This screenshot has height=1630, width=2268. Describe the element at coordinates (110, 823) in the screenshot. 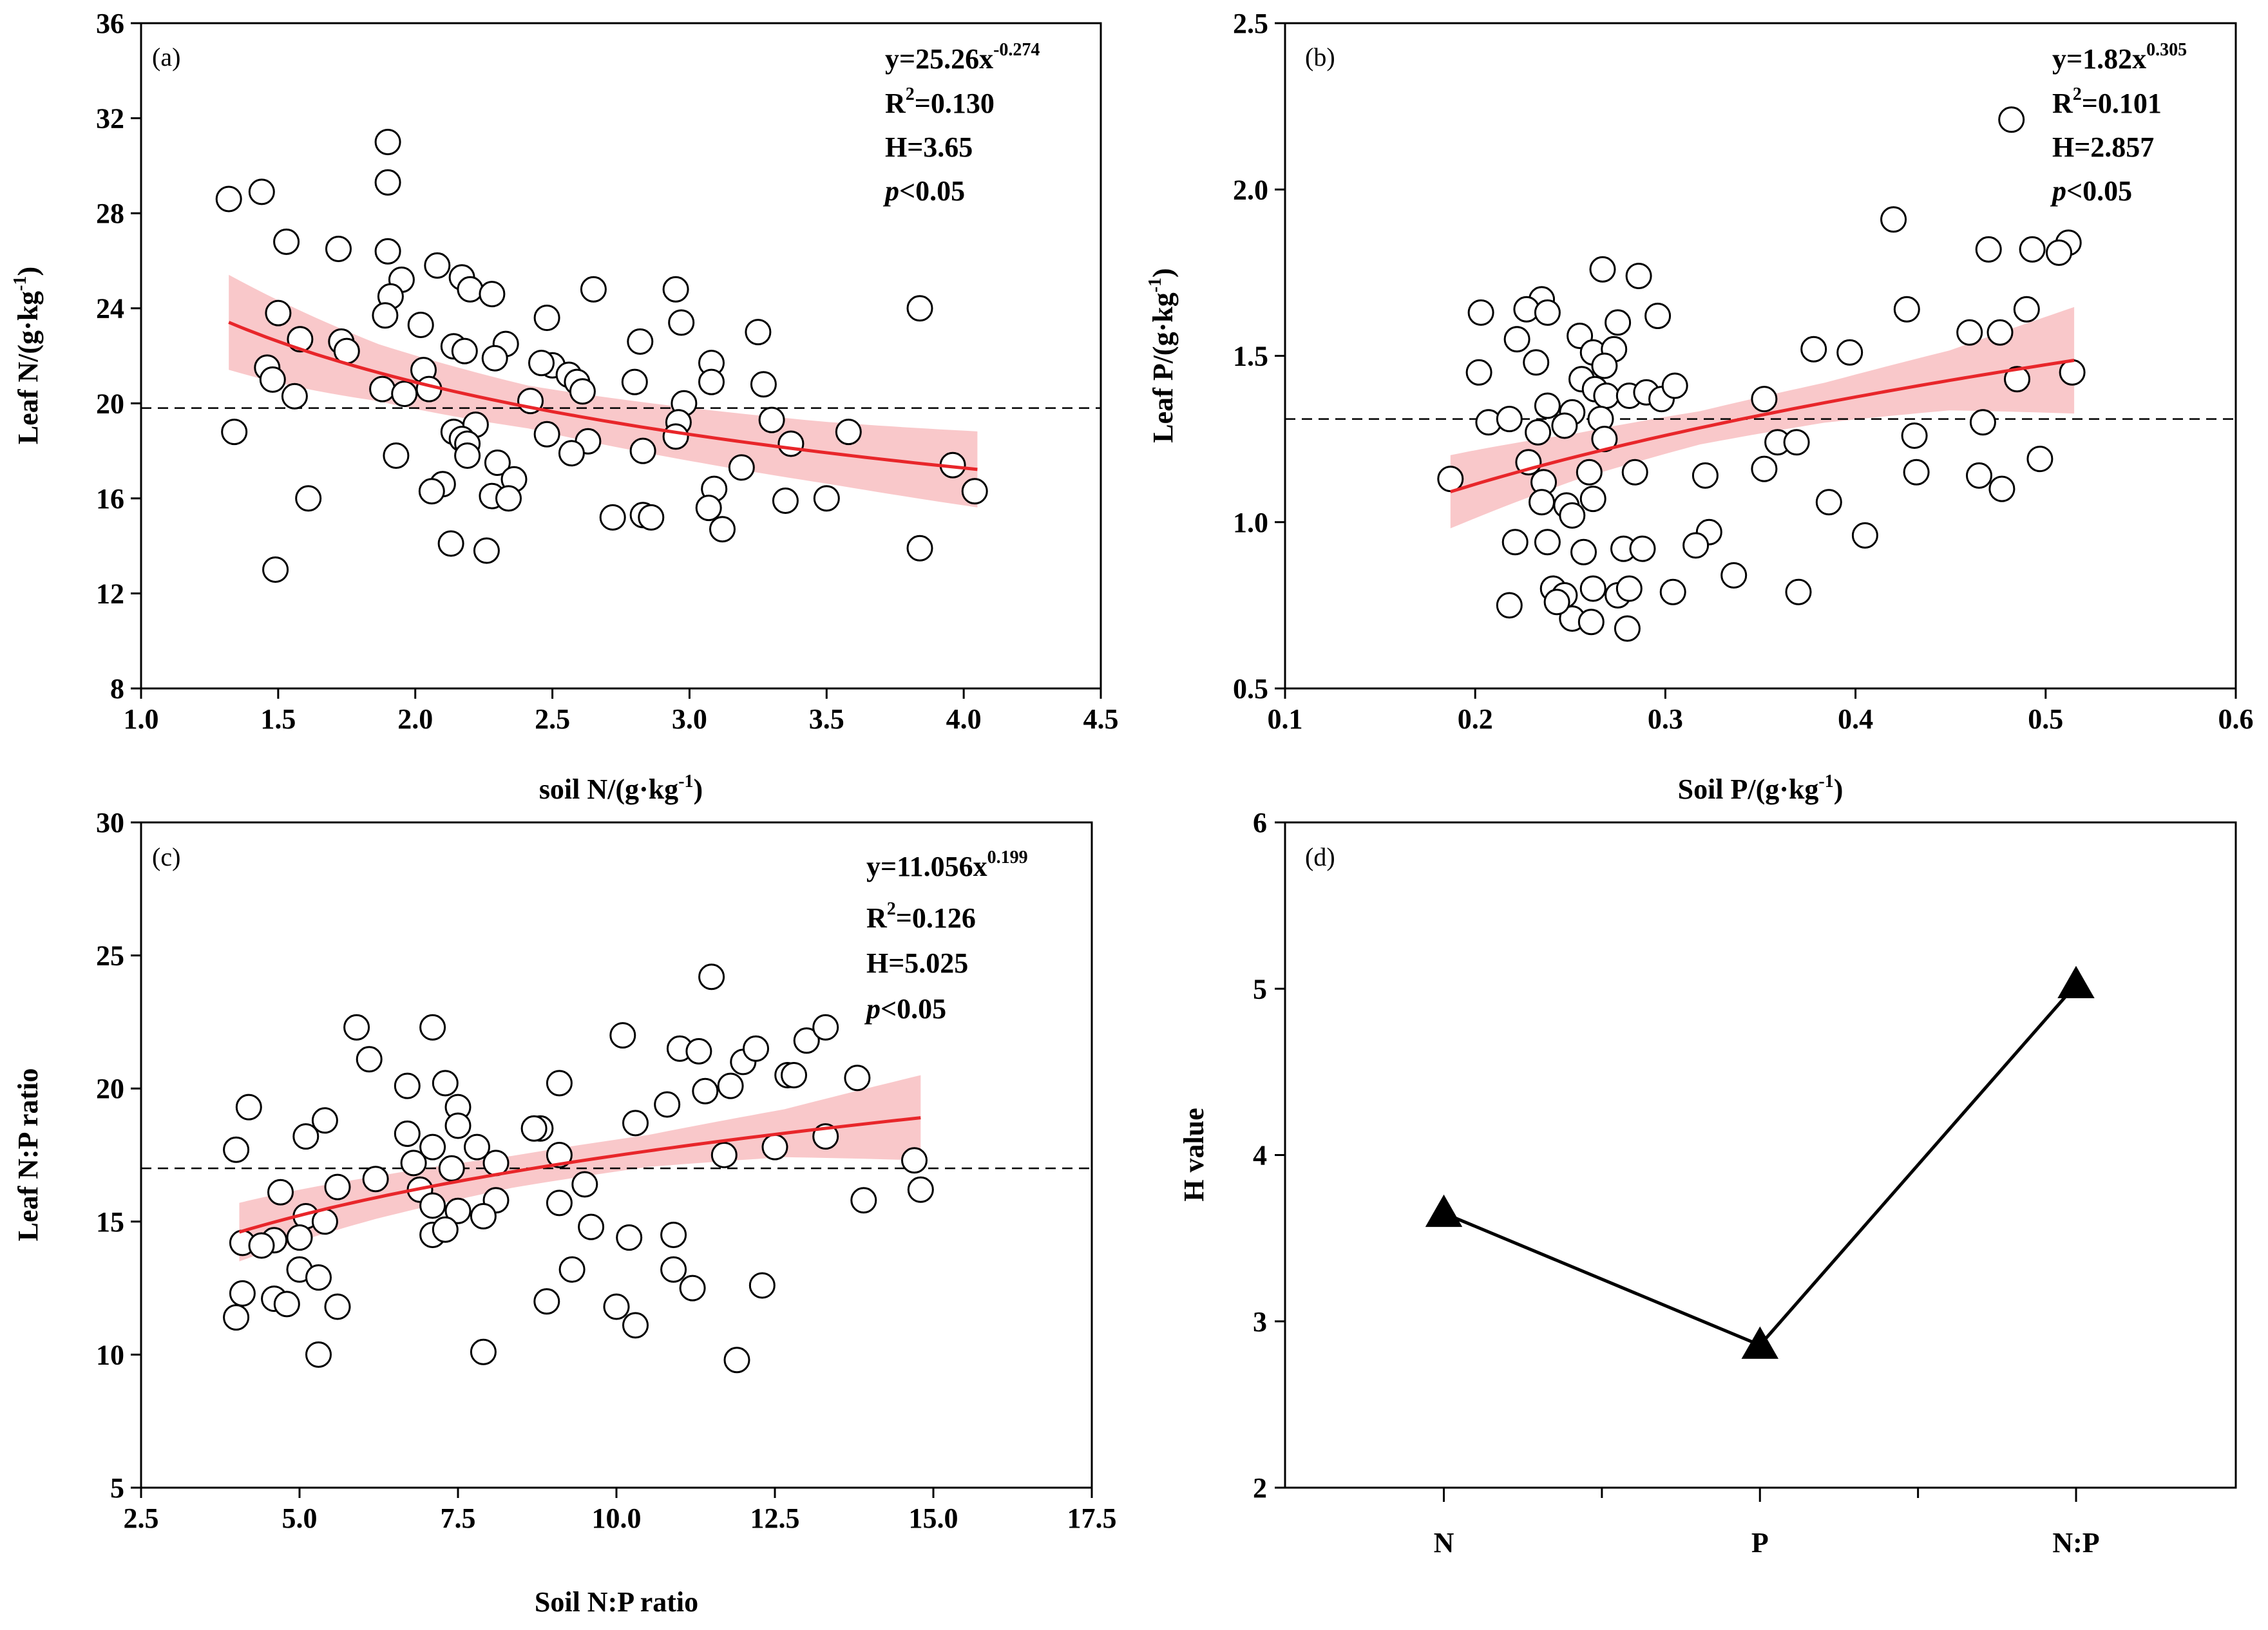

I see `y-tick-label: 30` at that location.